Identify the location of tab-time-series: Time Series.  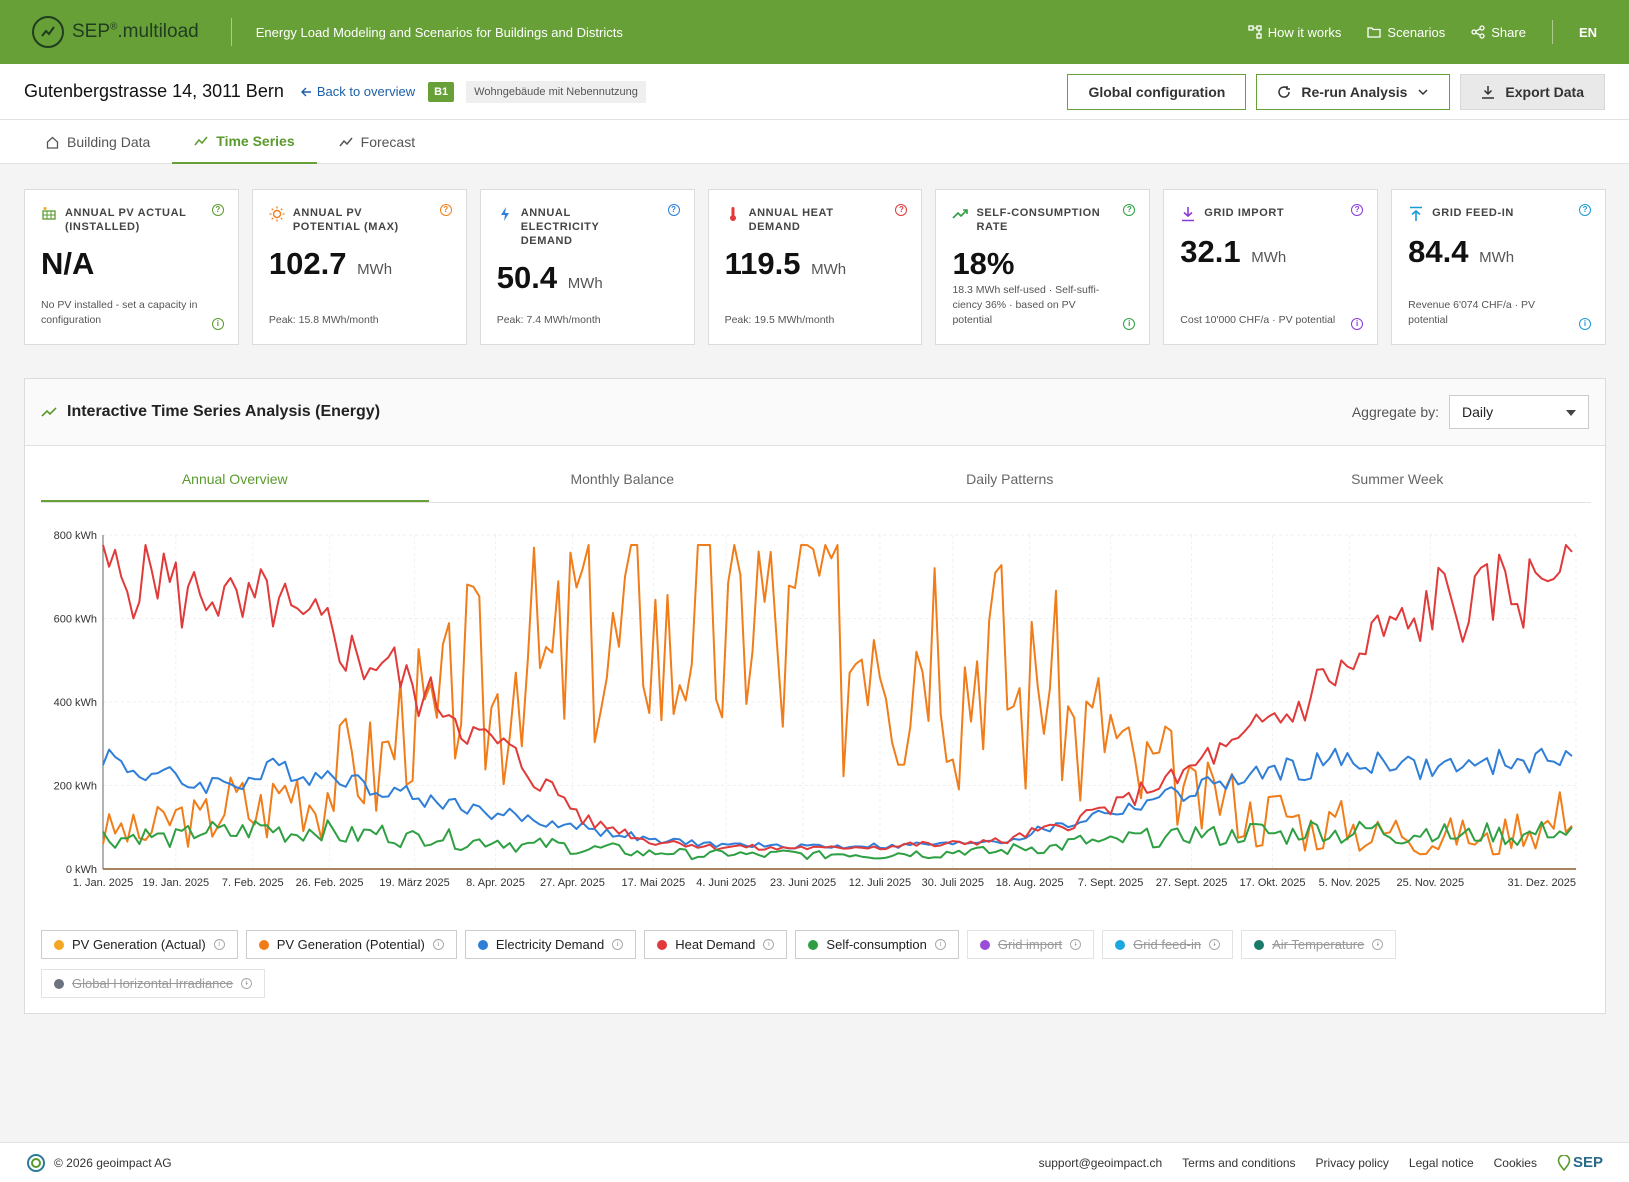
(244, 142).